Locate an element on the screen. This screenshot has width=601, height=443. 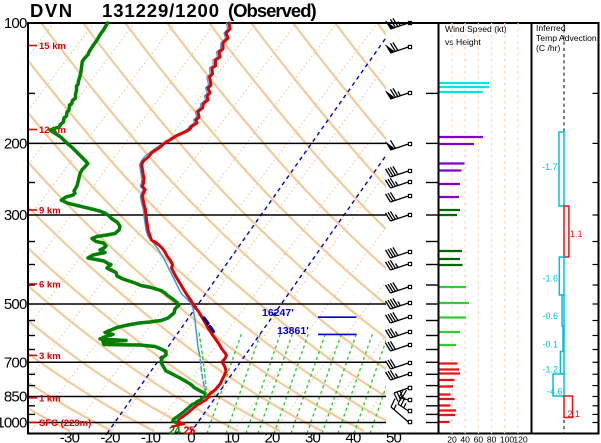
svg-text: 1 km is located at coordinates (50, 398).